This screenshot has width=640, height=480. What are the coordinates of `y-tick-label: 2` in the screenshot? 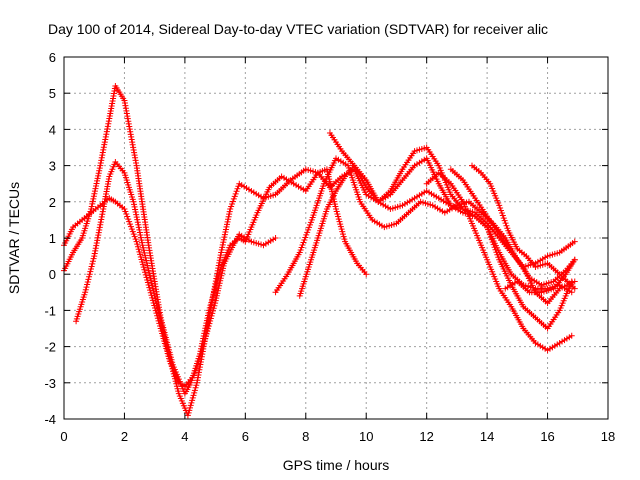 It's located at (52, 202).